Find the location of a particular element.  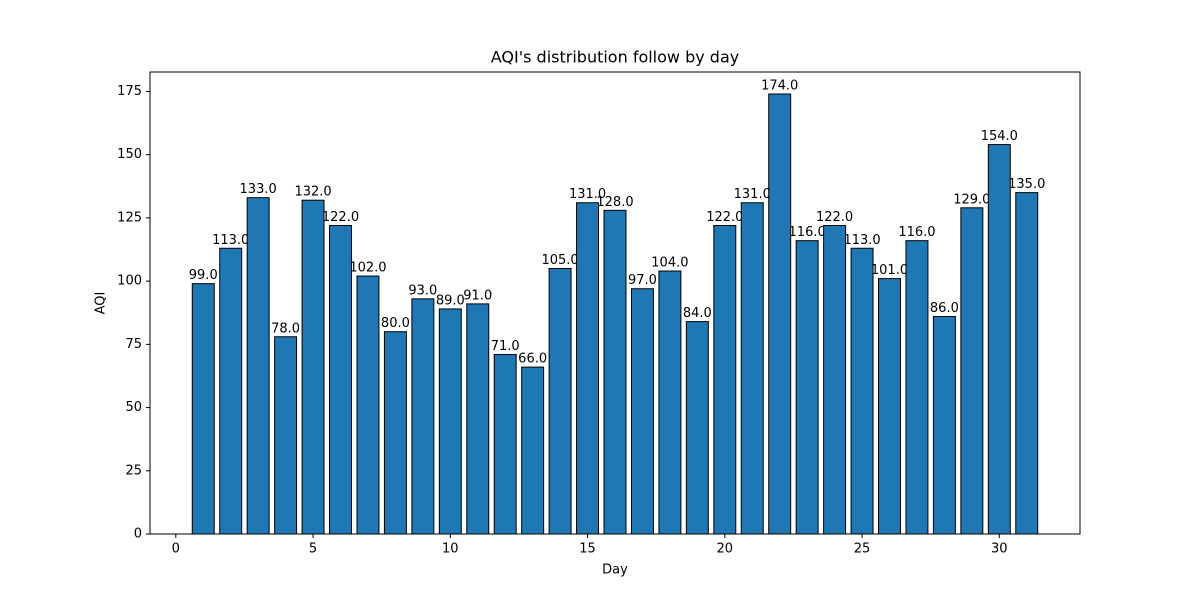

value-label: 101.0 is located at coordinates (889, 270).